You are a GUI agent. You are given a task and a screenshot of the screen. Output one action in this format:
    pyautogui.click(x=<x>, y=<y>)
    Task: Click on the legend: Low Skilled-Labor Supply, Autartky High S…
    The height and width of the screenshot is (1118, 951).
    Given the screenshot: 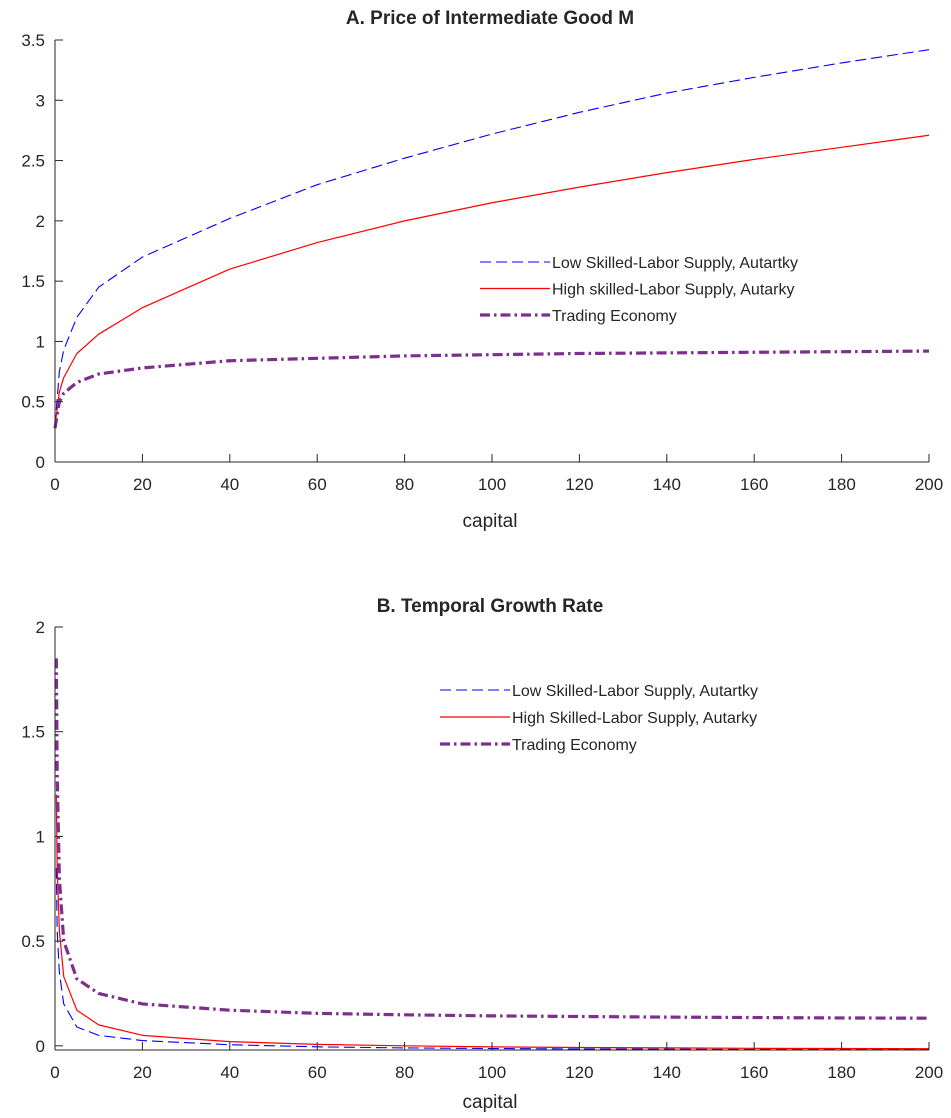 What is the action you would take?
    pyautogui.click(x=599, y=718)
    